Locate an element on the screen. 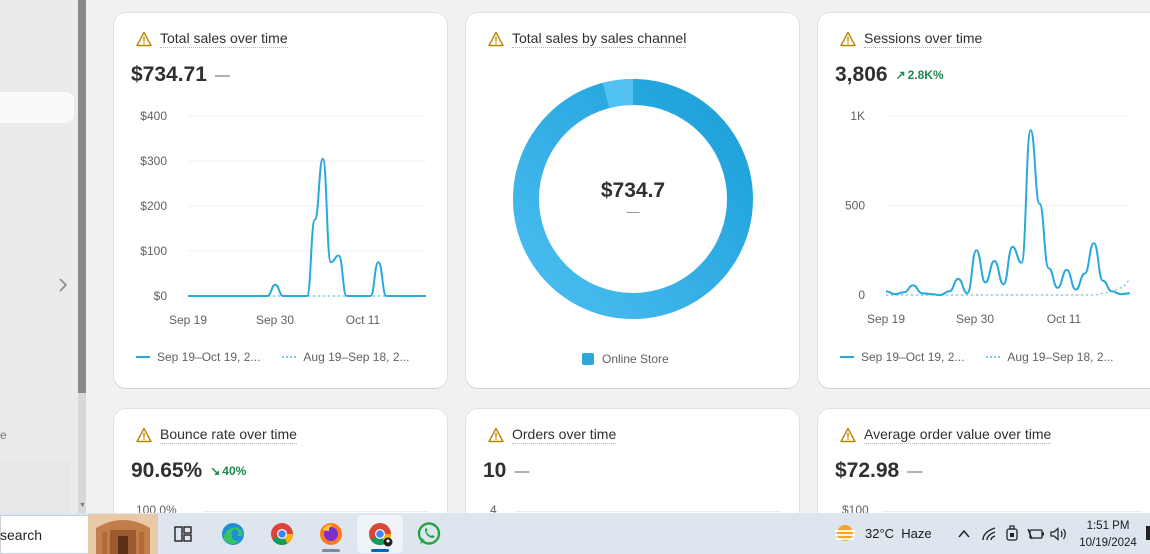 This screenshot has width=1150, height=554. search-highlight-image-icon is located at coordinates (123, 534).